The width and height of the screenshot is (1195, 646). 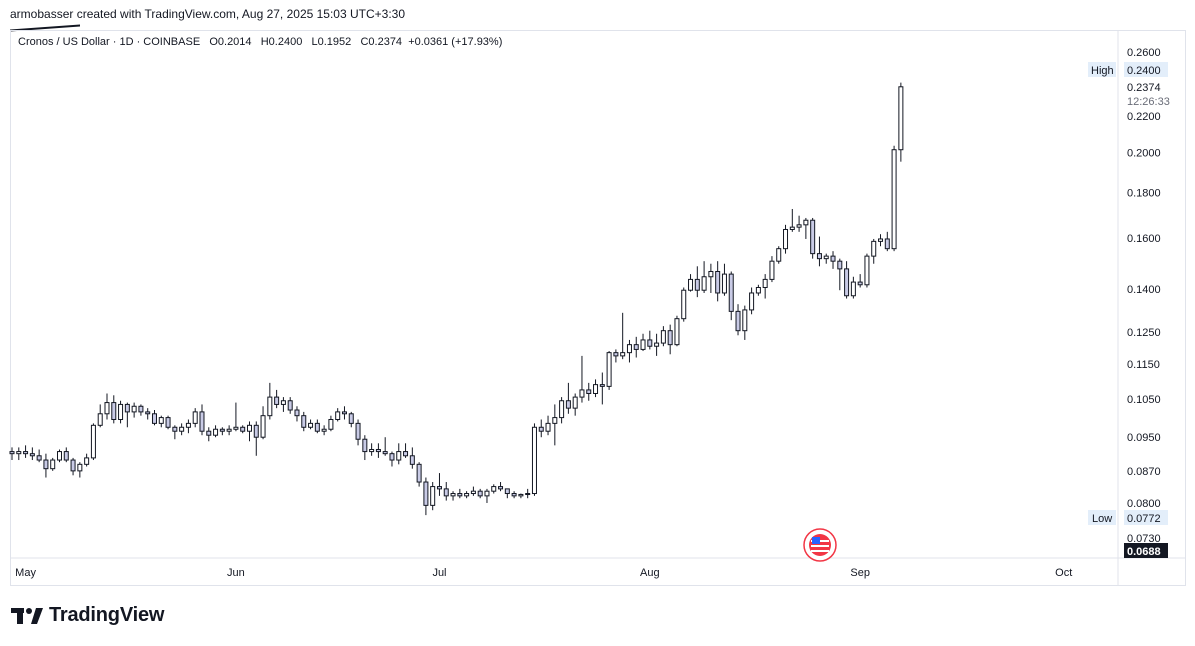 What do you see at coordinates (439, 573) in the screenshot?
I see `time-tick-label: Jul` at bounding box center [439, 573].